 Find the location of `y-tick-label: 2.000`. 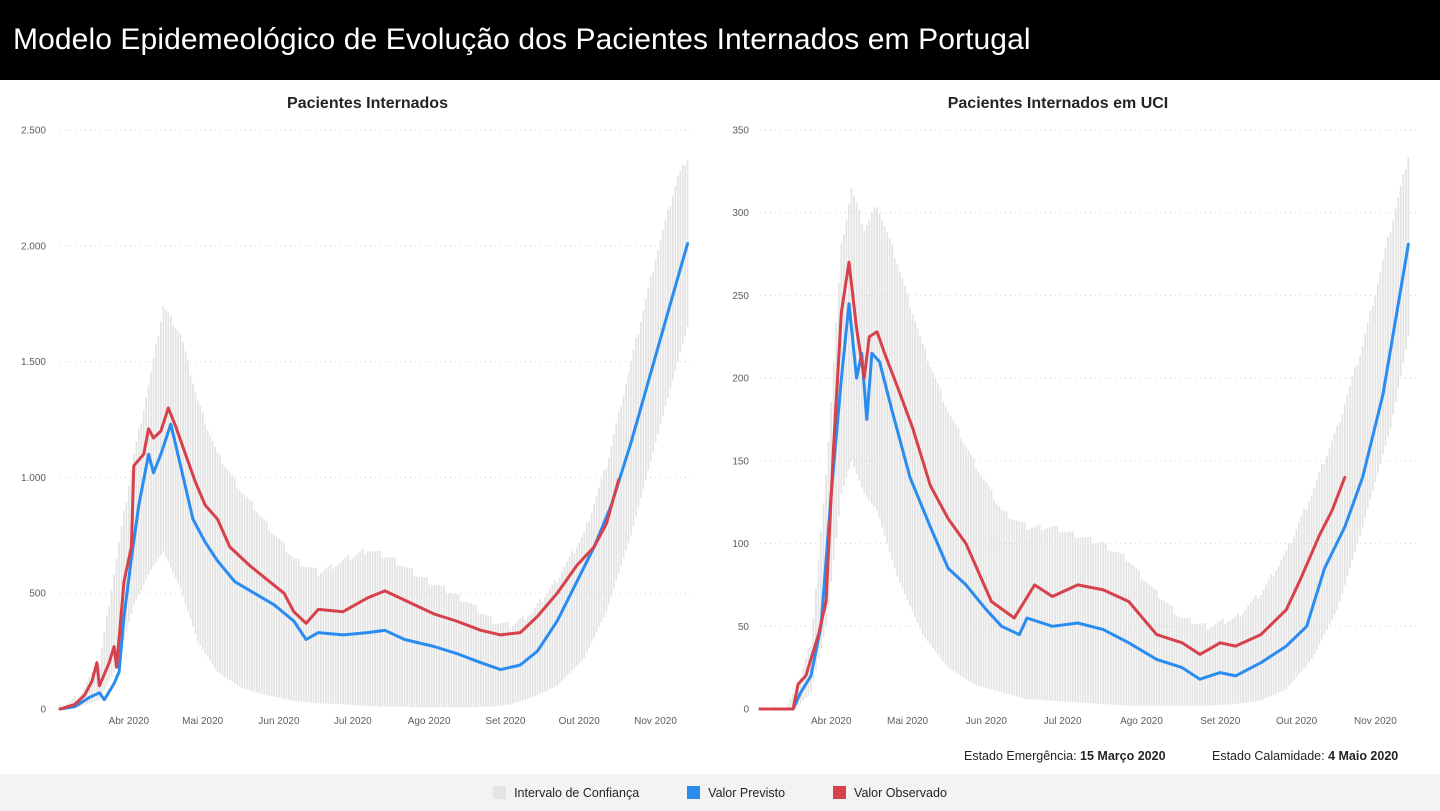

y-tick-label: 2.000 is located at coordinates (33, 246).